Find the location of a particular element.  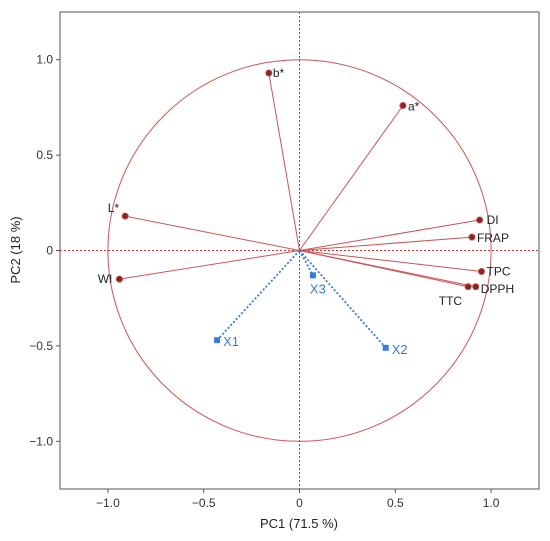

x-tick-label: 0.5 is located at coordinates (395, 503).